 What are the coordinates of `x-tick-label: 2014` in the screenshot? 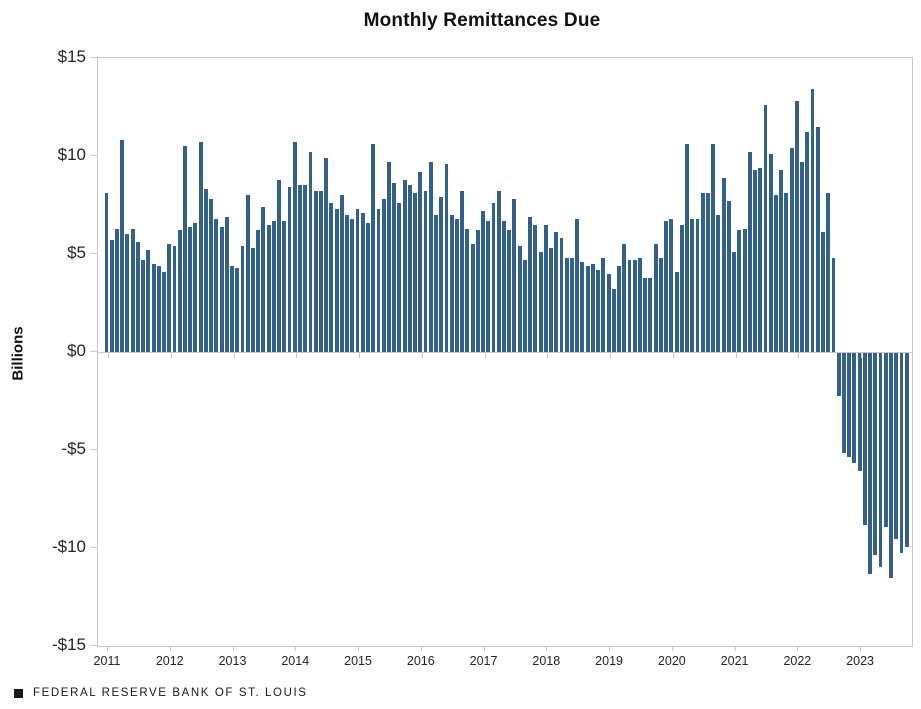 It's located at (295, 661).